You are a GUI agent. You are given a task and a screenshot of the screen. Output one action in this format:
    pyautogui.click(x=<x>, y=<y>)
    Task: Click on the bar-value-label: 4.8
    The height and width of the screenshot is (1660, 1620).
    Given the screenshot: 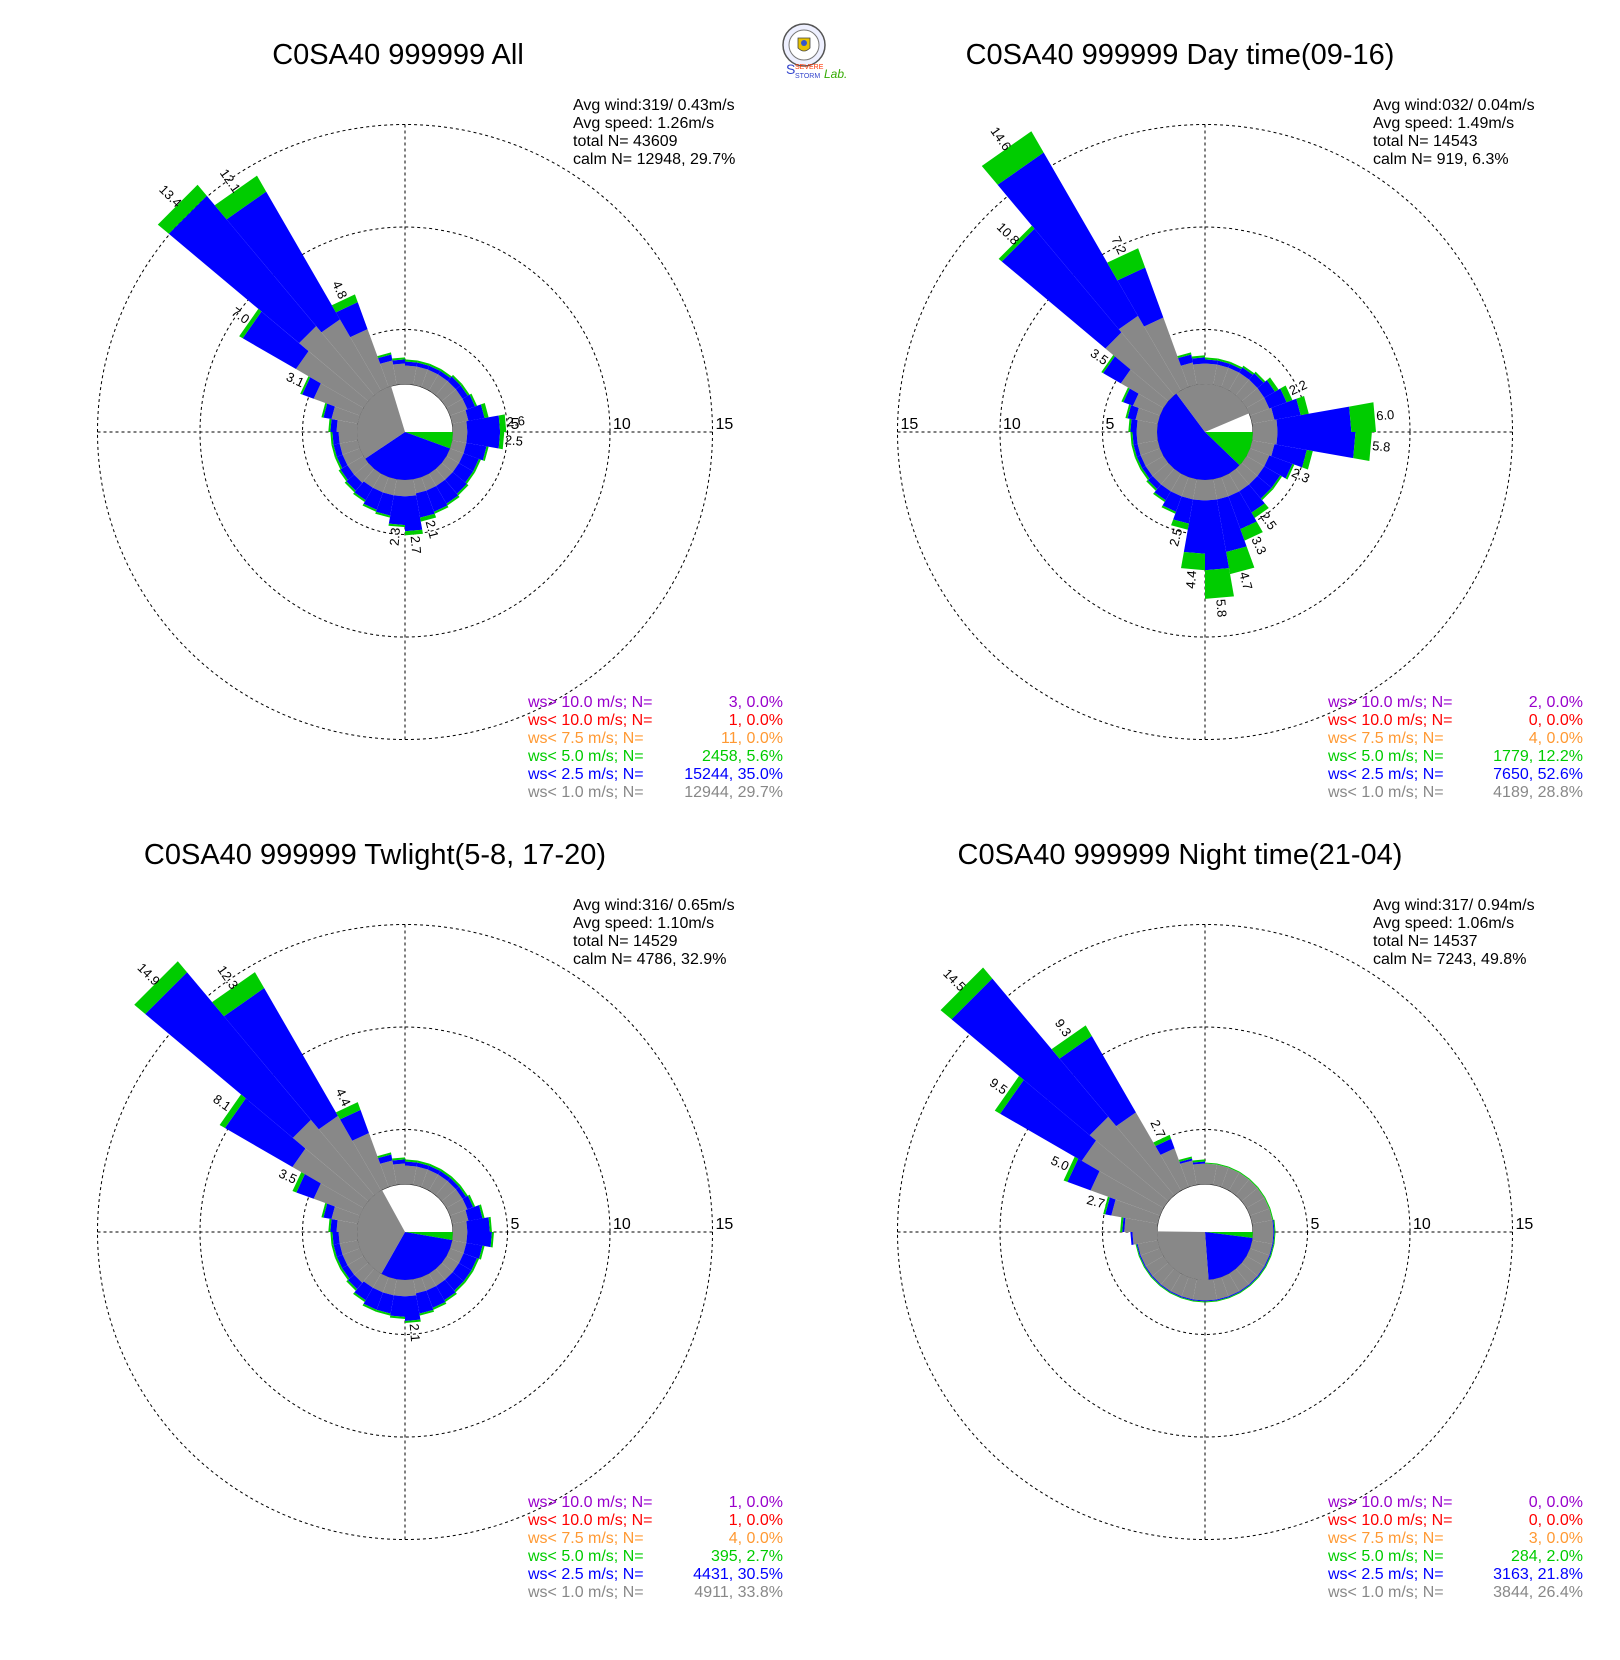 What is the action you would take?
    pyautogui.click(x=339, y=289)
    